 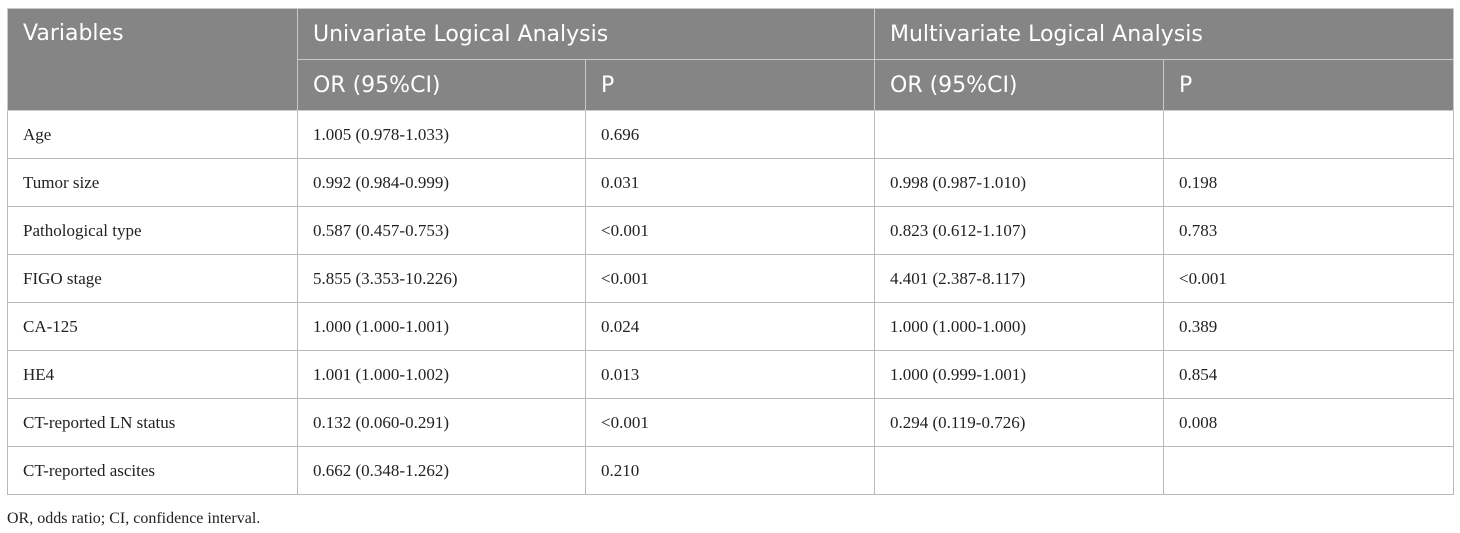 I want to click on cell-multi-p: 0.198, so click(x=1308, y=182).